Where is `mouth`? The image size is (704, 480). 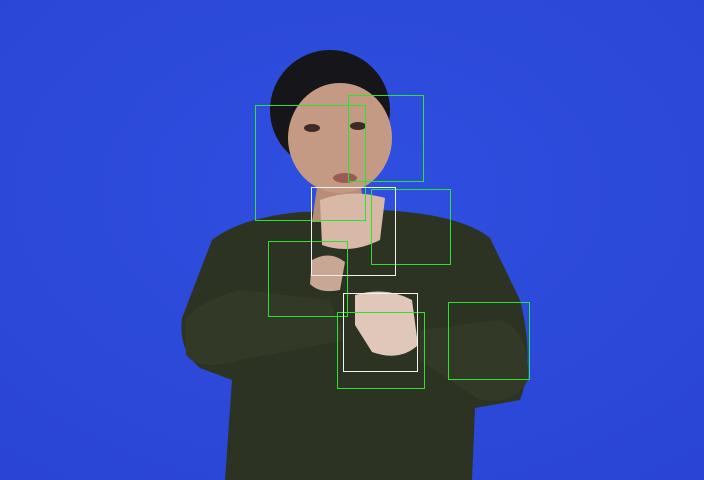
mouth is located at coordinates (345, 178).